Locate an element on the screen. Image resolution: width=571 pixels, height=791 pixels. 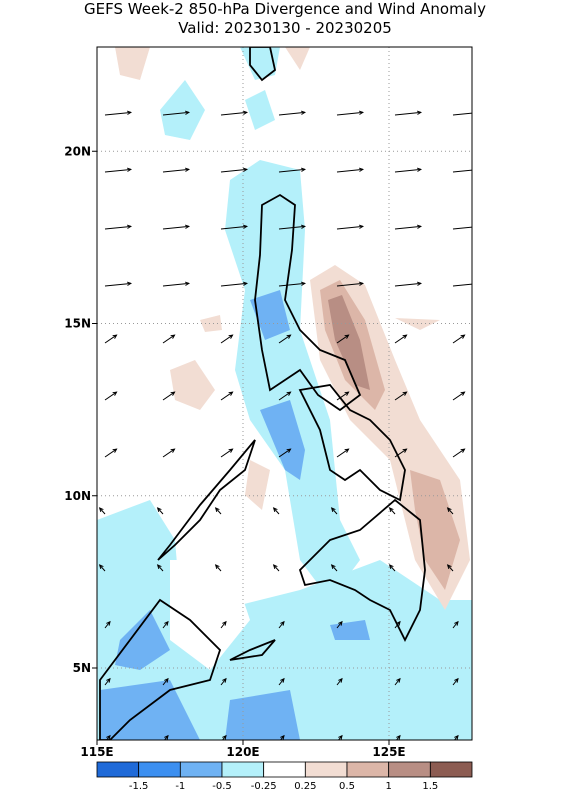
colorbar-label: -0.25 is located at coordinates (264, 786).